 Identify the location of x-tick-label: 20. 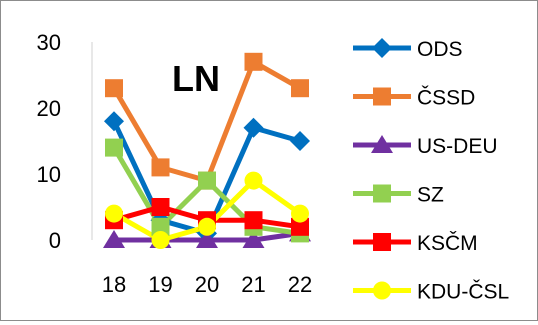
(207, 284).